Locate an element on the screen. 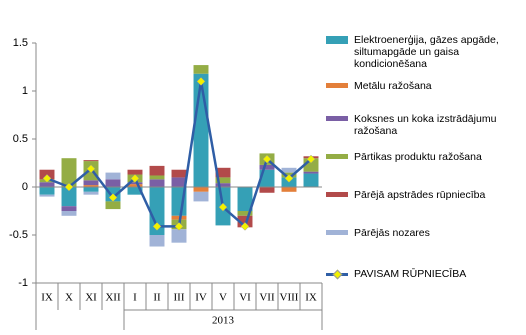 Image resolution: width=526 pixels, height=335 pixels. legend-label: PAVISAM RŪPNIECĪBA is located at coordinates (410, 274).